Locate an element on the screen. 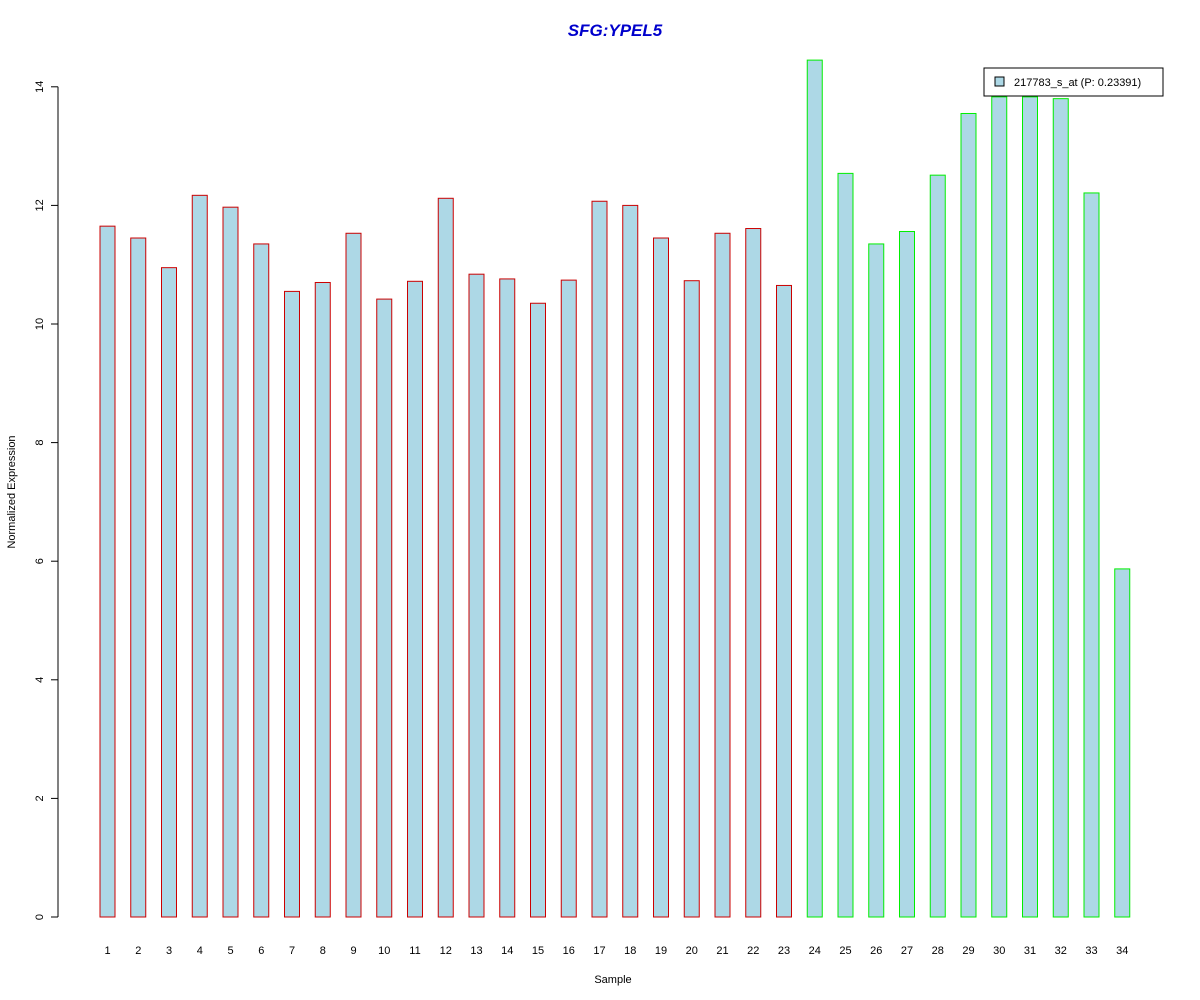  x-tick-label: 29 is located at coordinates (968, 951).